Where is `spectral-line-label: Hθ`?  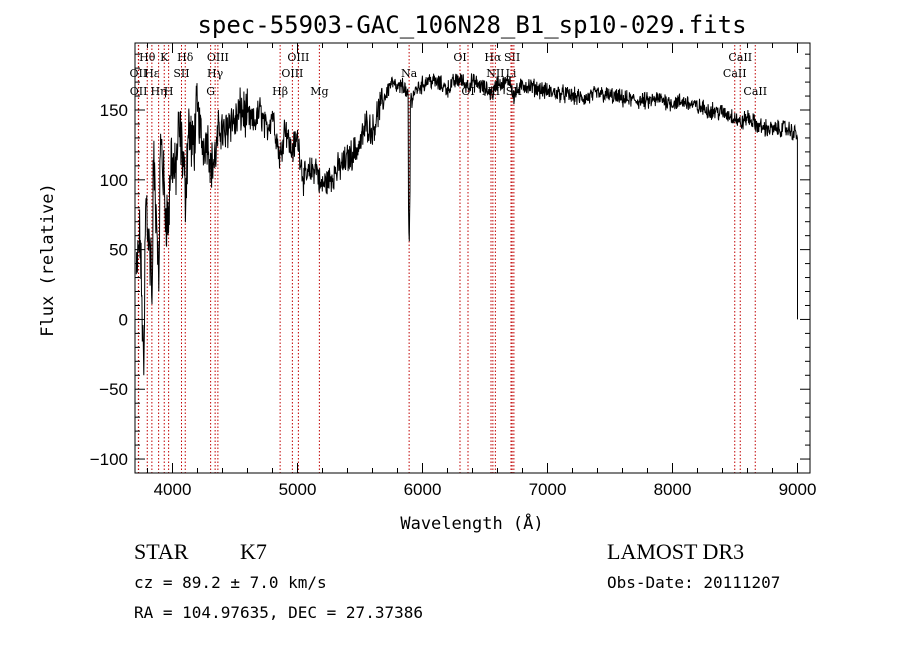
spectral-line-label: Hθ is located at coordinates (147, 57).